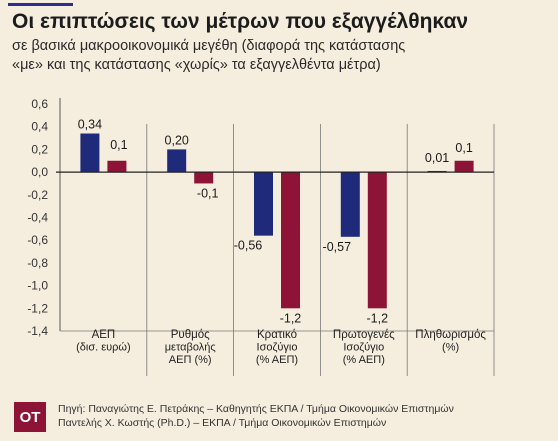 This screenshot has width=558, height=441. What do you see at coordinates (450, 335) in the screenshot?
I see `x-category-label: Πληθωρισμός` at bounding box center [450, 335].